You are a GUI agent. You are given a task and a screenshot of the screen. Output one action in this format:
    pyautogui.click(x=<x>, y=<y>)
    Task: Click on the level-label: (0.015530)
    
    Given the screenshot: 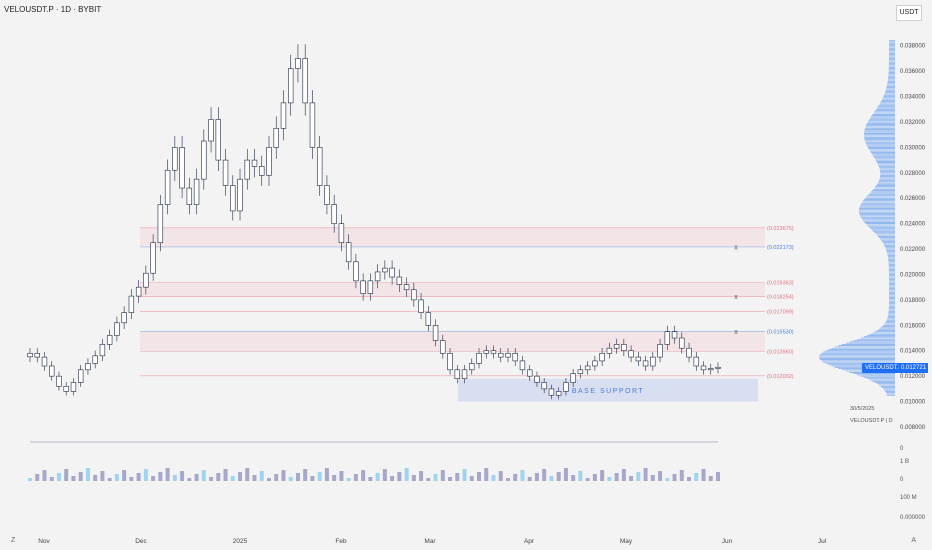 What is the action you would take?
    pyautogui.click(x=780, y=332)
    